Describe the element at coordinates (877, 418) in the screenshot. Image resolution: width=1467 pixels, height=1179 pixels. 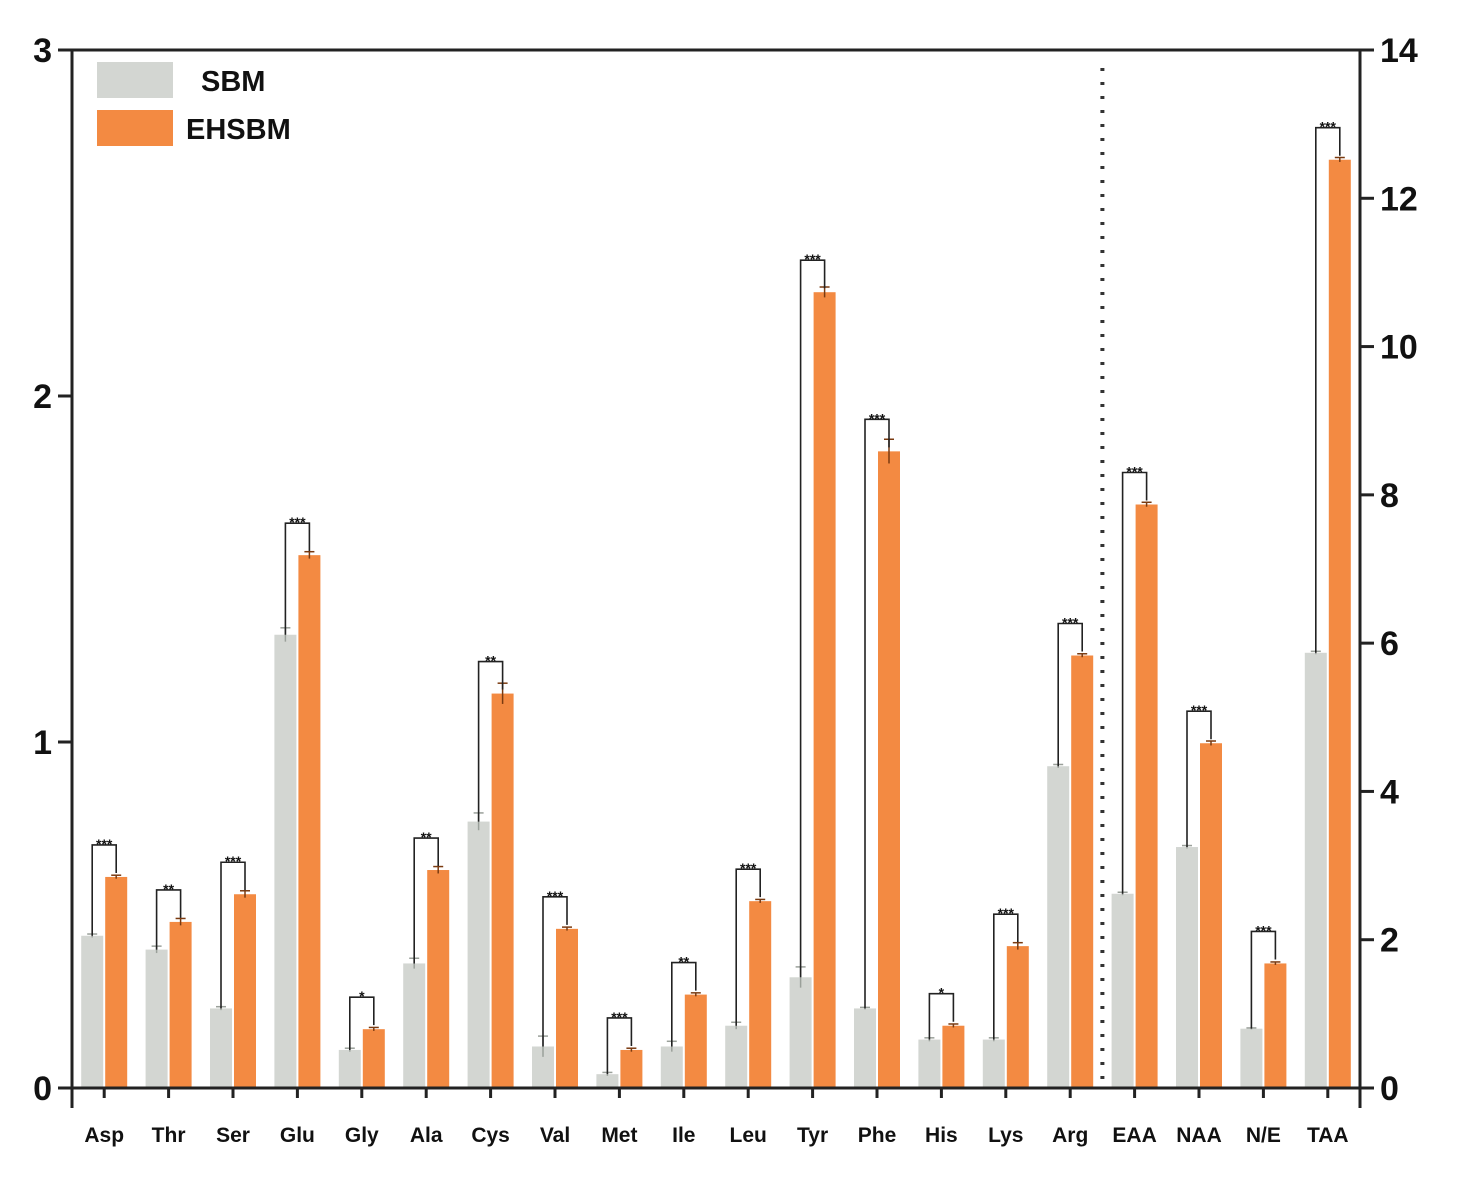
I see `significance-label-12: ***` at that location.